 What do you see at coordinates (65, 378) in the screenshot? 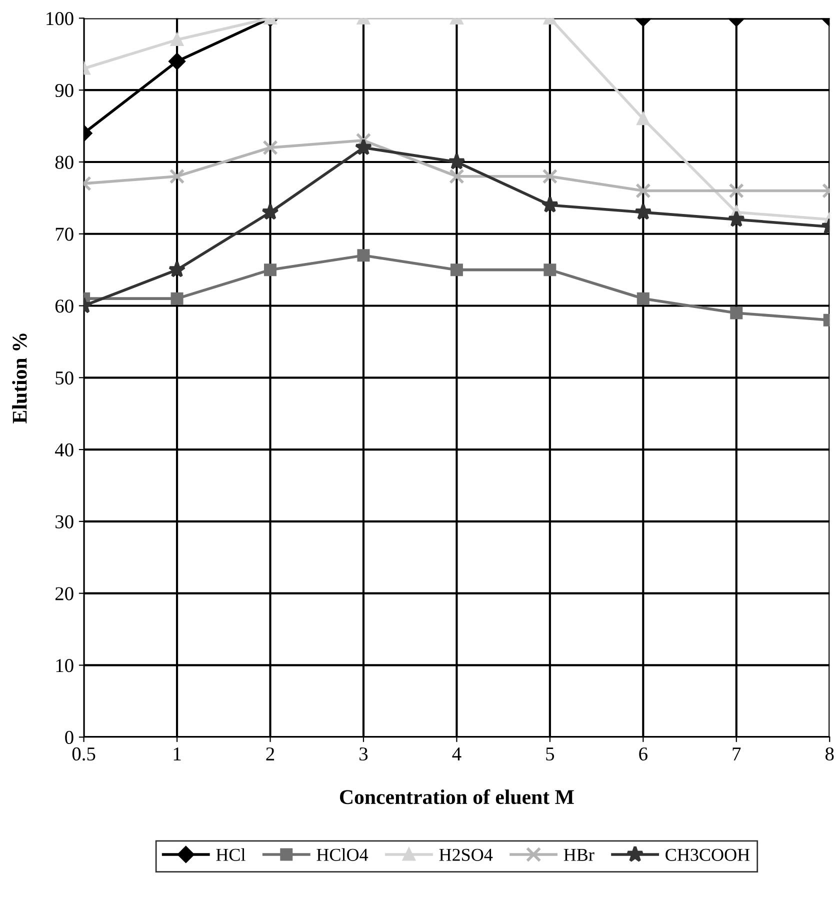
I see `y-tick-label: 50` at bounding box center [65, 378].